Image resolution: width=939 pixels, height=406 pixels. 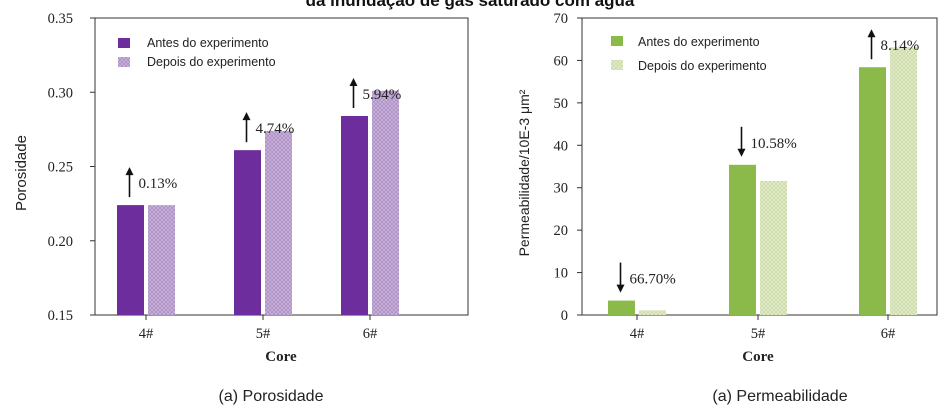 I want to click on y-tick-label: 0.25, so click(x=60, y=168).